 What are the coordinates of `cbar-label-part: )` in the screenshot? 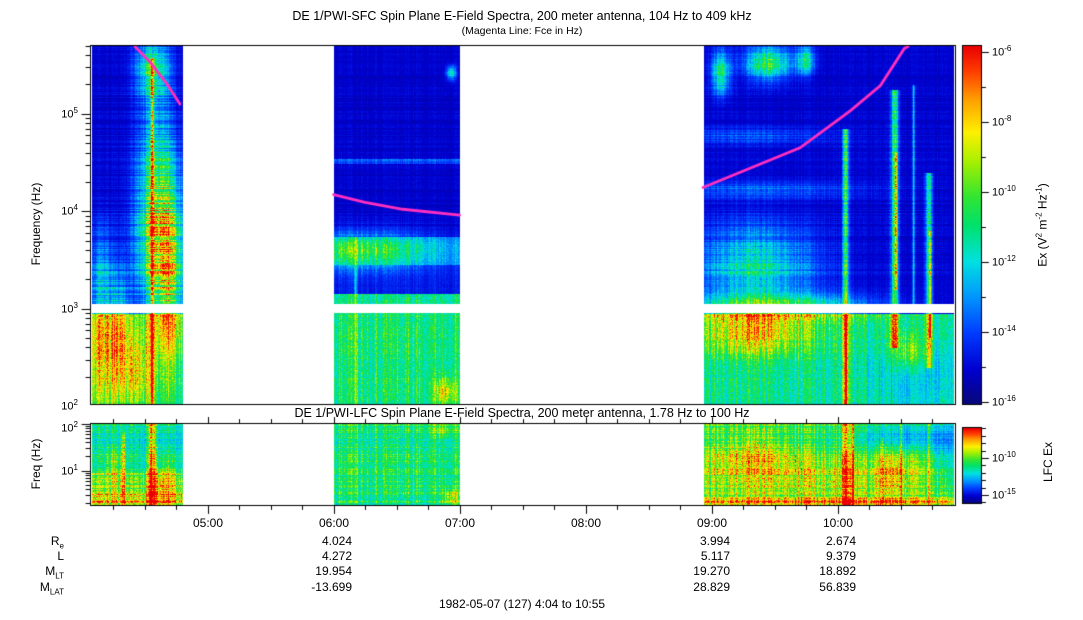 It's located at (1042, 185).